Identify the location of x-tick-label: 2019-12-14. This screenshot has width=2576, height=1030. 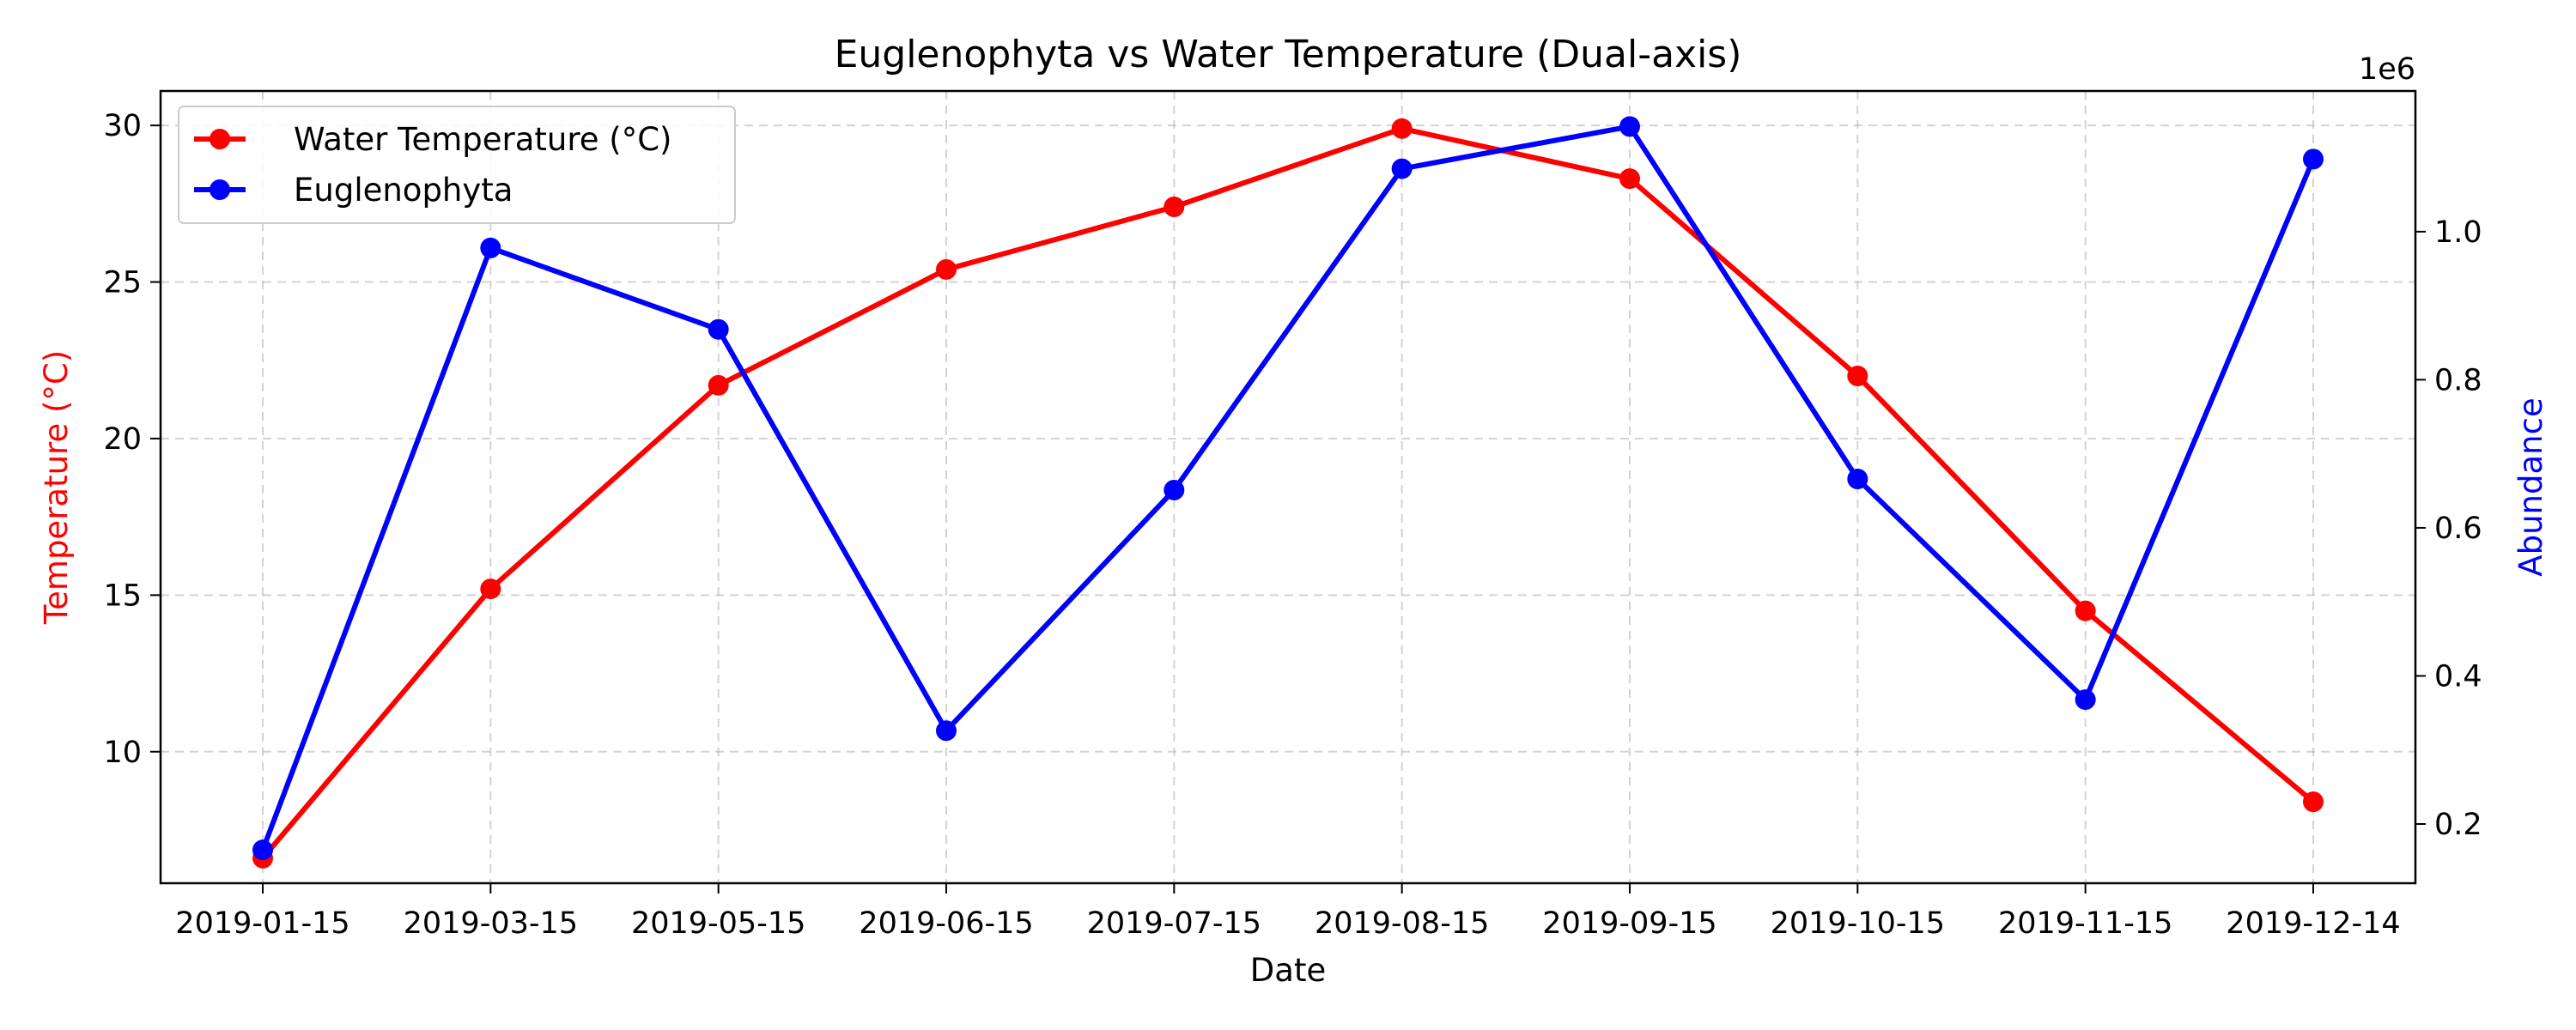
(2313, 923).